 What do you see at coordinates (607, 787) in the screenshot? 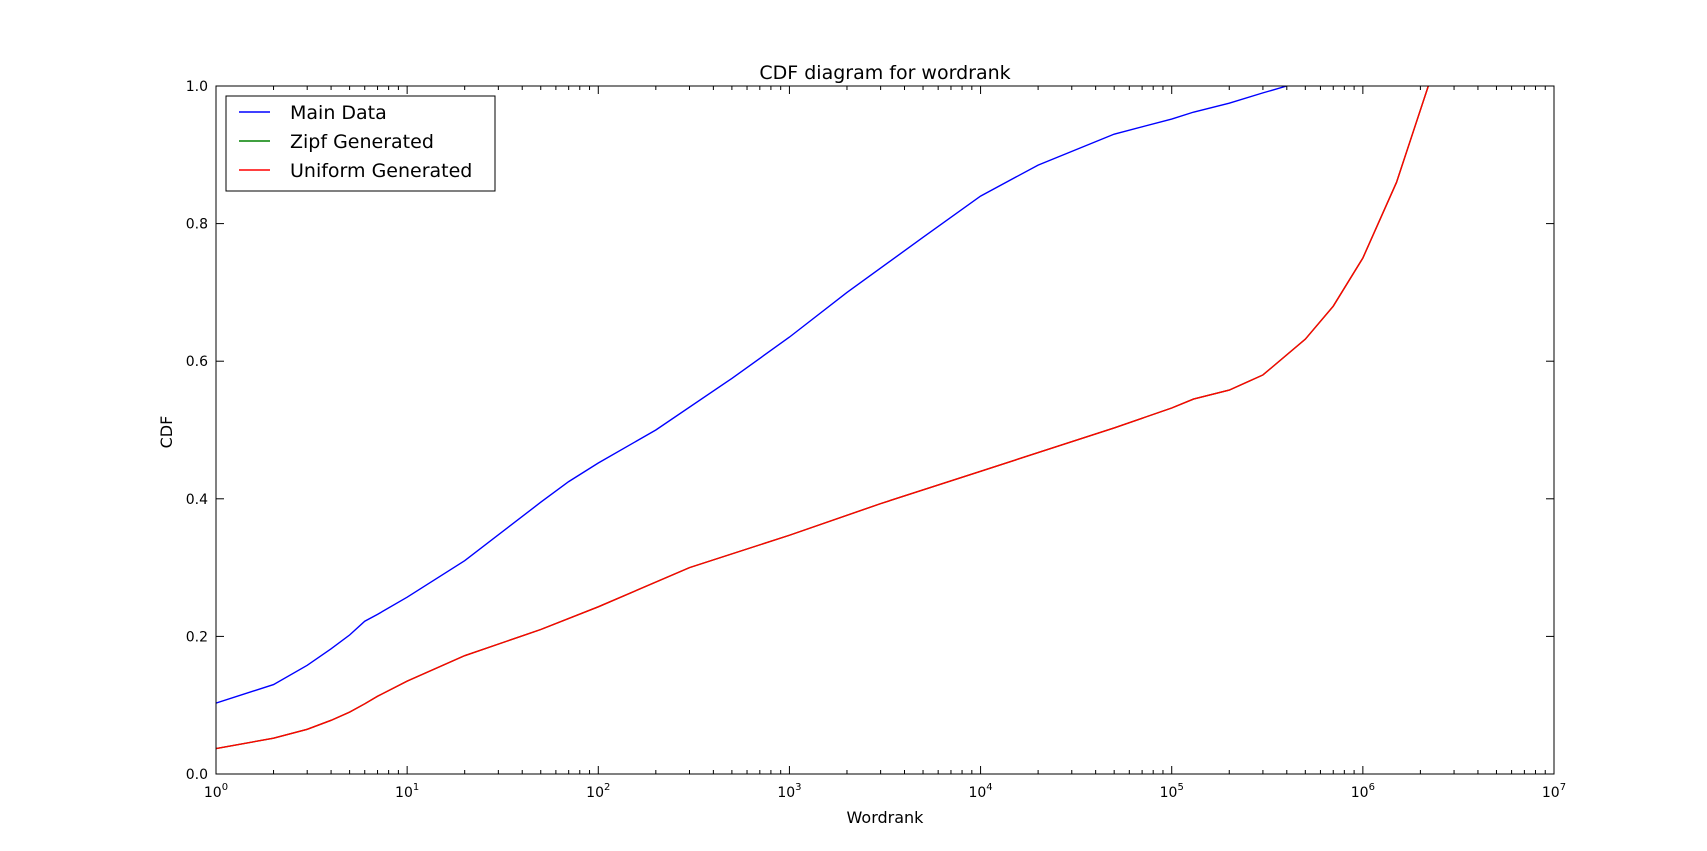
I see `x-tick-exponent: 2` at bounding box center [607, 787].